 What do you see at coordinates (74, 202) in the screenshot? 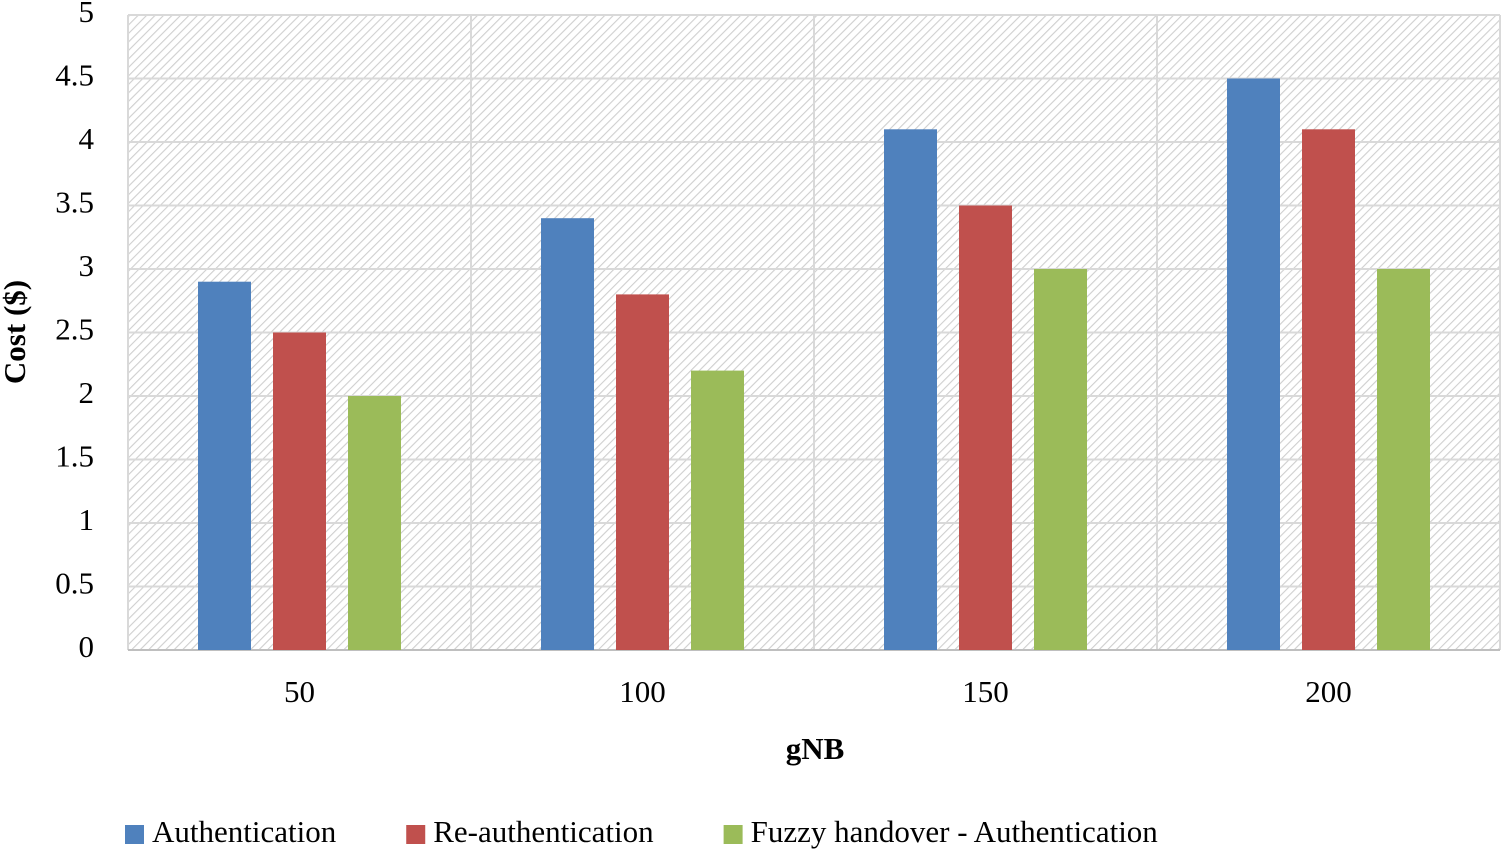
I see `y-tick-label: 3.5` at bounding box center [74, 202].